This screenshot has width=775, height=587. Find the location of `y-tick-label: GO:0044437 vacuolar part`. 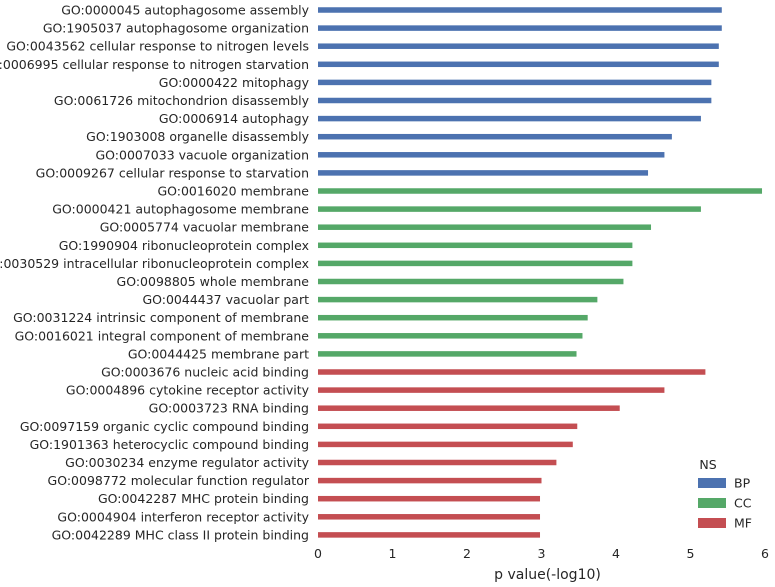

y-tick-label: GO:0044437 vacuolar part is located at coordinates (225, 299).